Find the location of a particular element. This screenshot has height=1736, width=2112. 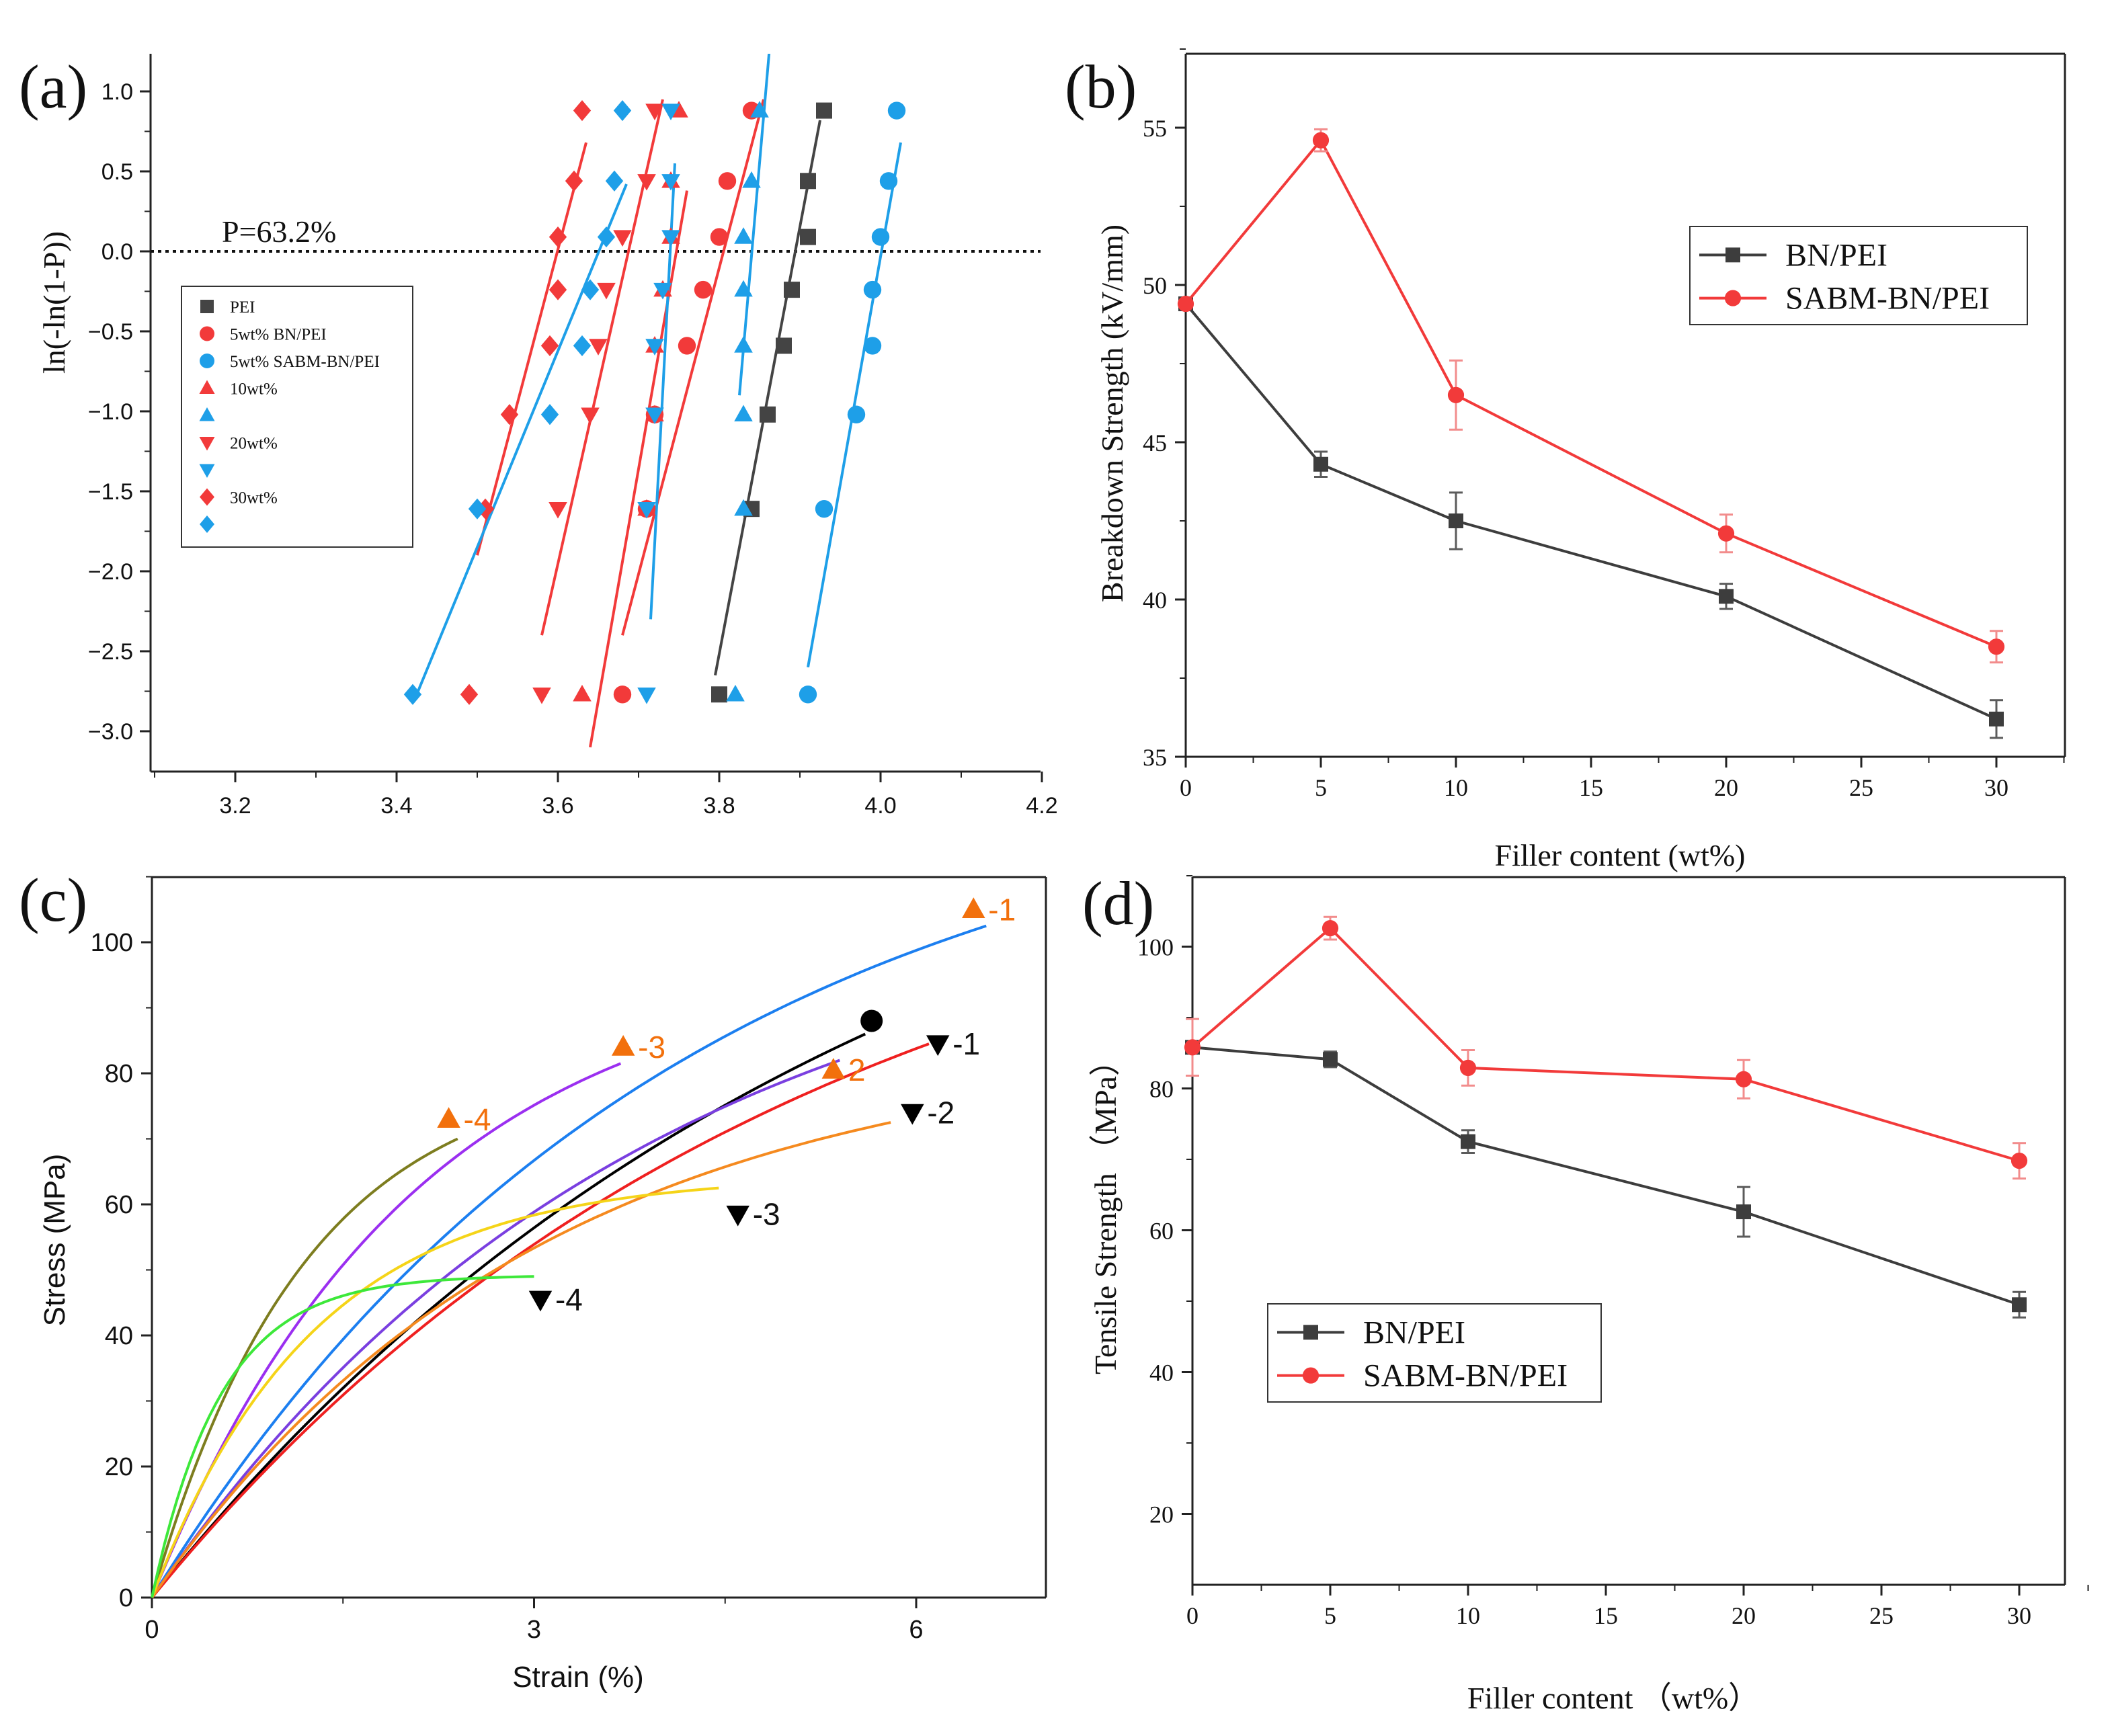

panel-a-ylabel: ln(-ln(1-P)) is located at coordinates (54, 302).